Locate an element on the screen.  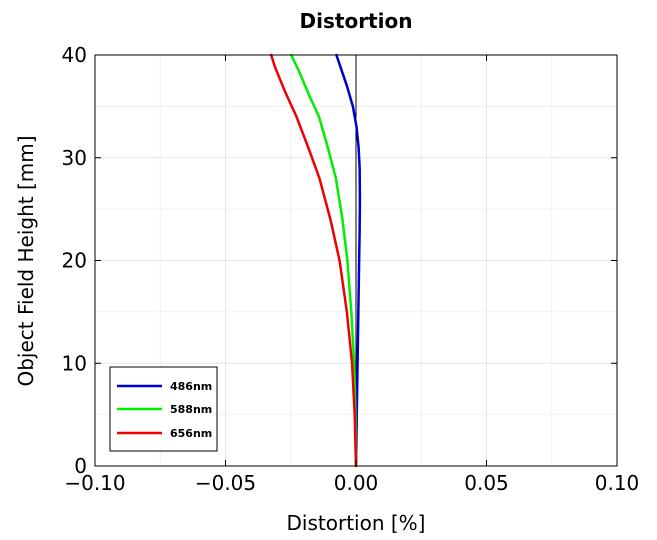
y-tick-label: 10 is located at coordinates (74, 363).